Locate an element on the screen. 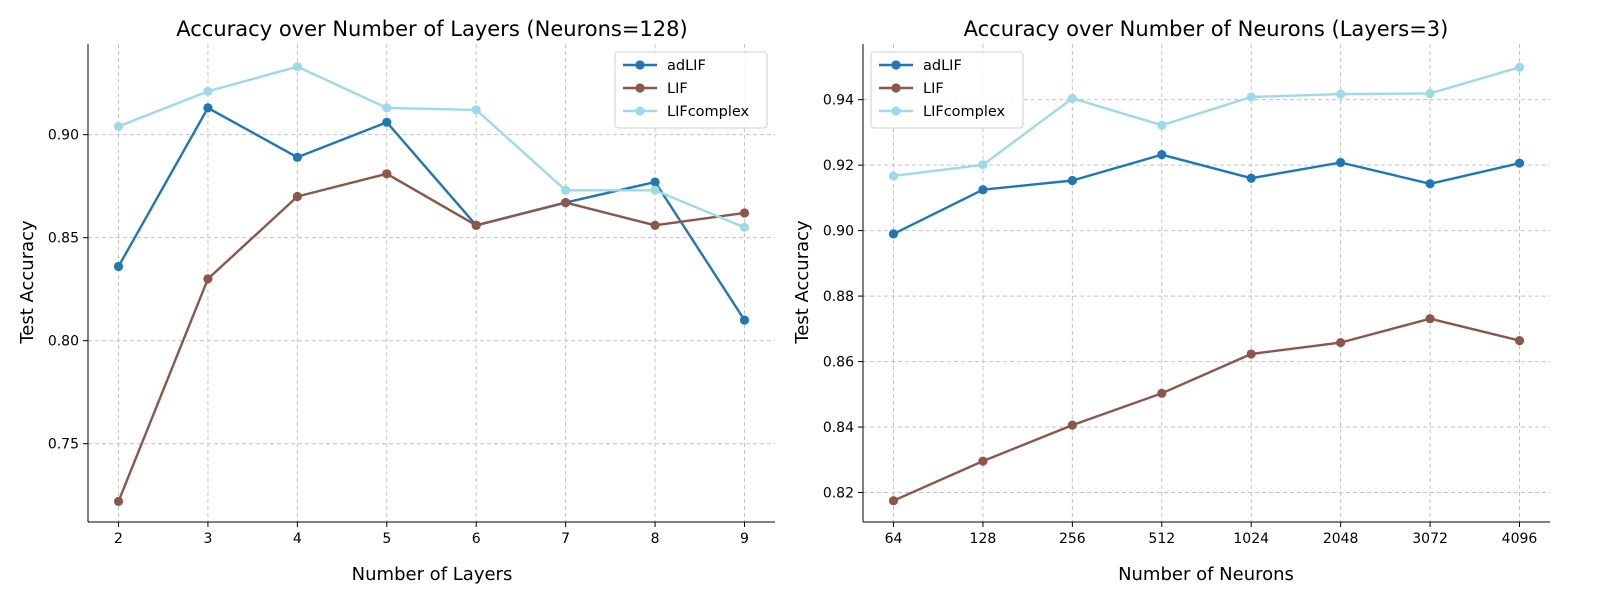 Image resolution: width=1600 pixels, height=600 pixels. x-tick-label: 256 is located at coordinates (1072, 539).